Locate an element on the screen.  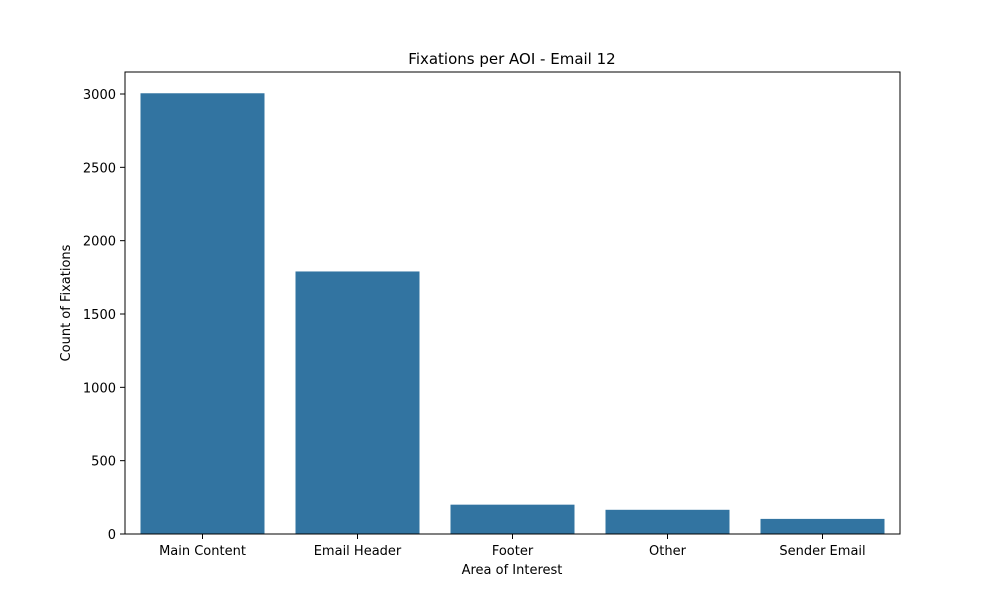
x-tick-label: Main Content is located at coordinates (202, 551).